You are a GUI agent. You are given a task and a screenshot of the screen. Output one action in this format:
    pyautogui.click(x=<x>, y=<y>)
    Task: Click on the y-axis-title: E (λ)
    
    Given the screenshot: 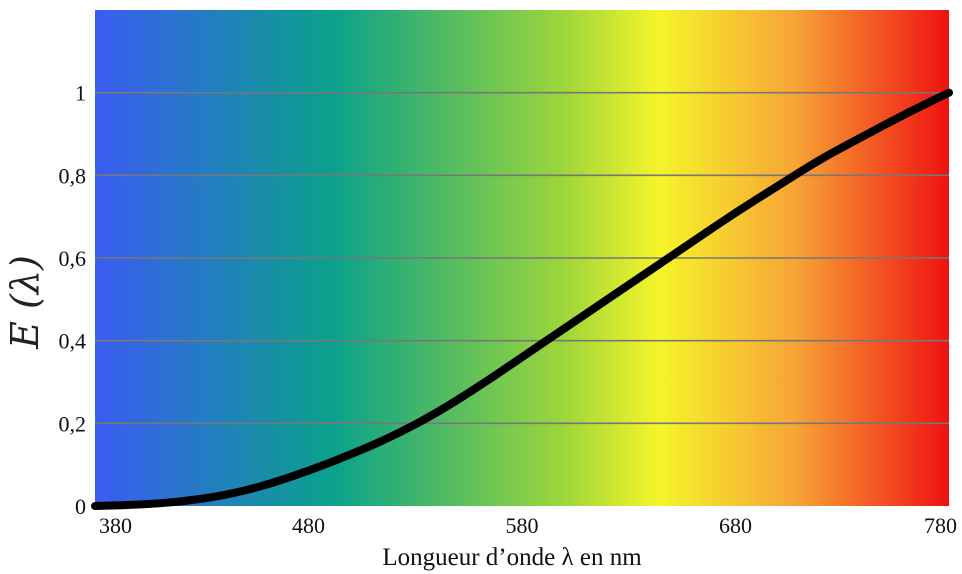 What is the action you would take?
    pyautogui.click(x=25, y=302)
    